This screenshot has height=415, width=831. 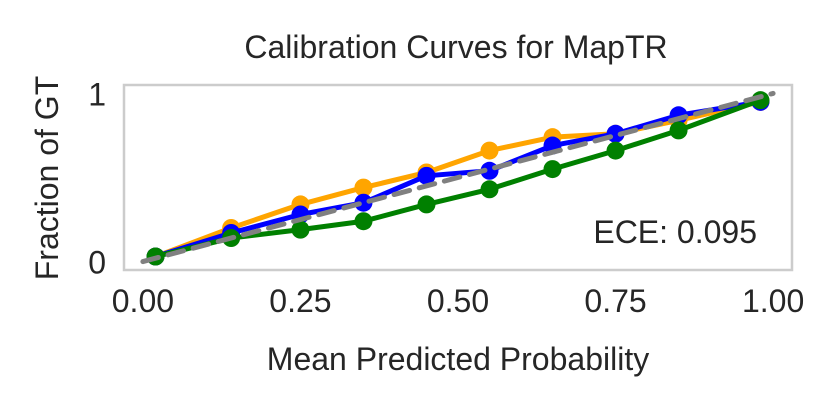 What do you see at coordinates (615, 301) in the screenshot?
I see `x-tick-label: 0.75` at bounding box center [615, 301].